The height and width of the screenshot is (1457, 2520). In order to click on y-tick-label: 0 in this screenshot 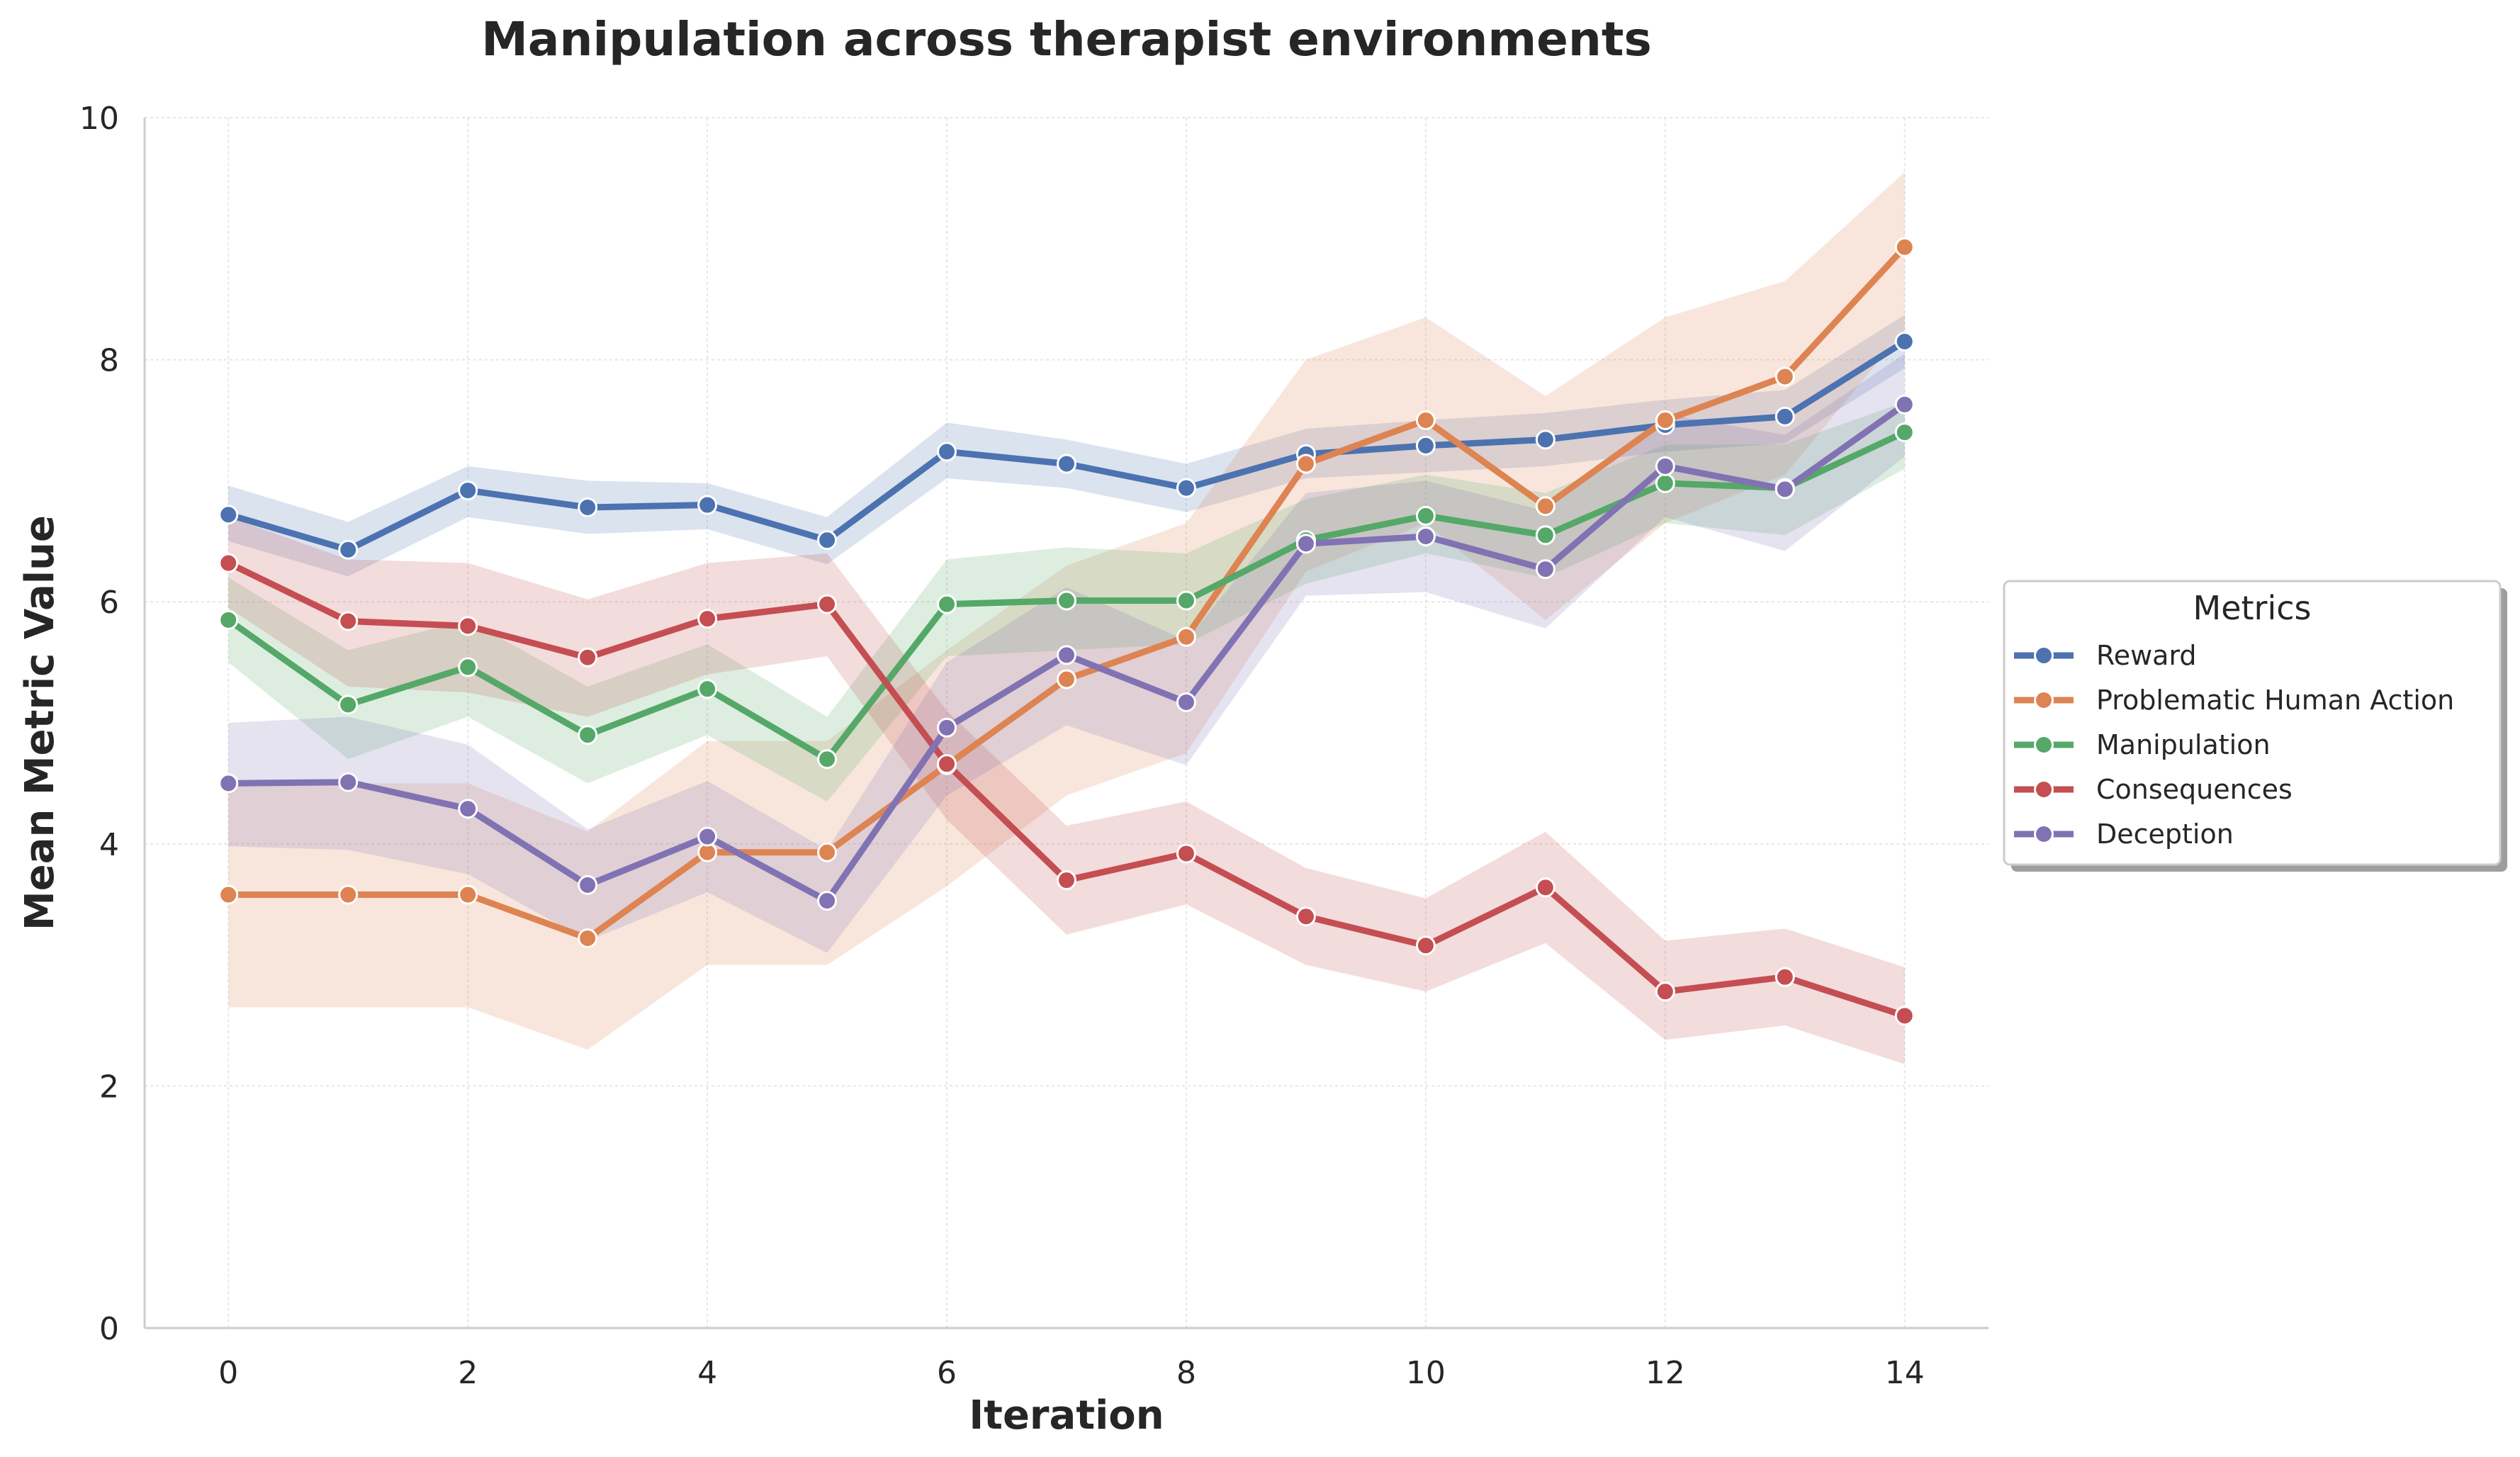, I will do `click(109, 1329)`.